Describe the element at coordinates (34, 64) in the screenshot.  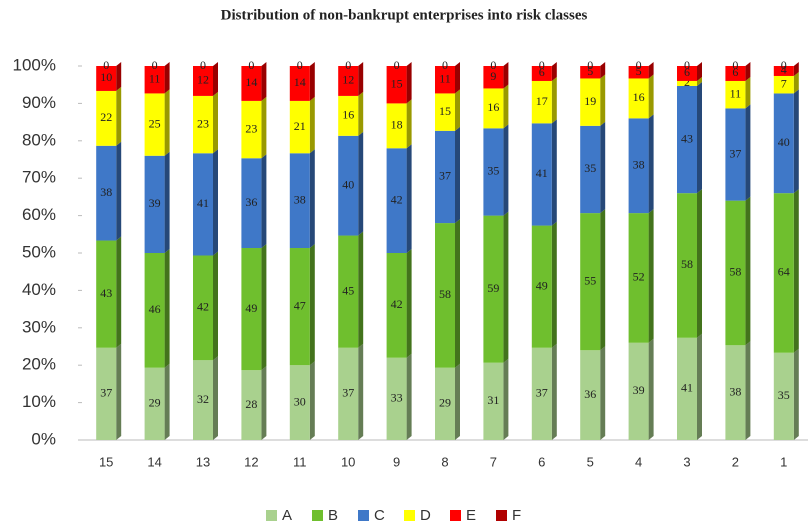
I see `y-tick-label: 100%` at that location.